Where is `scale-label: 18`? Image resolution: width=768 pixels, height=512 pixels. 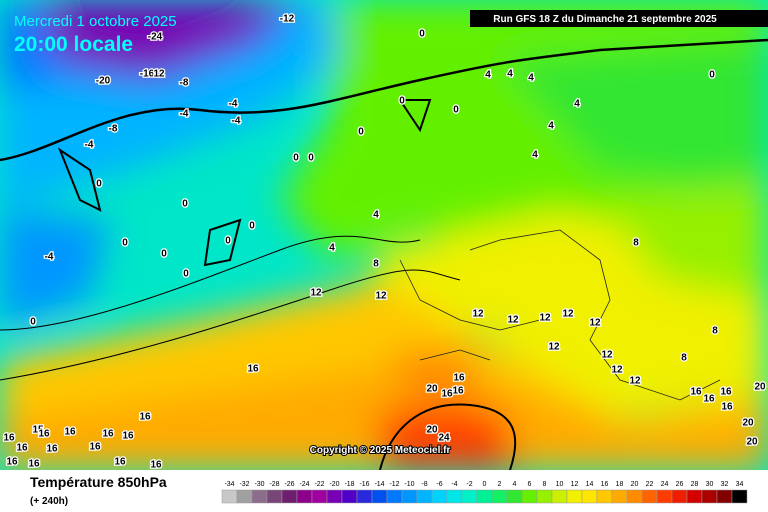
scale-label: 18 is located at coordinates (620, 484).